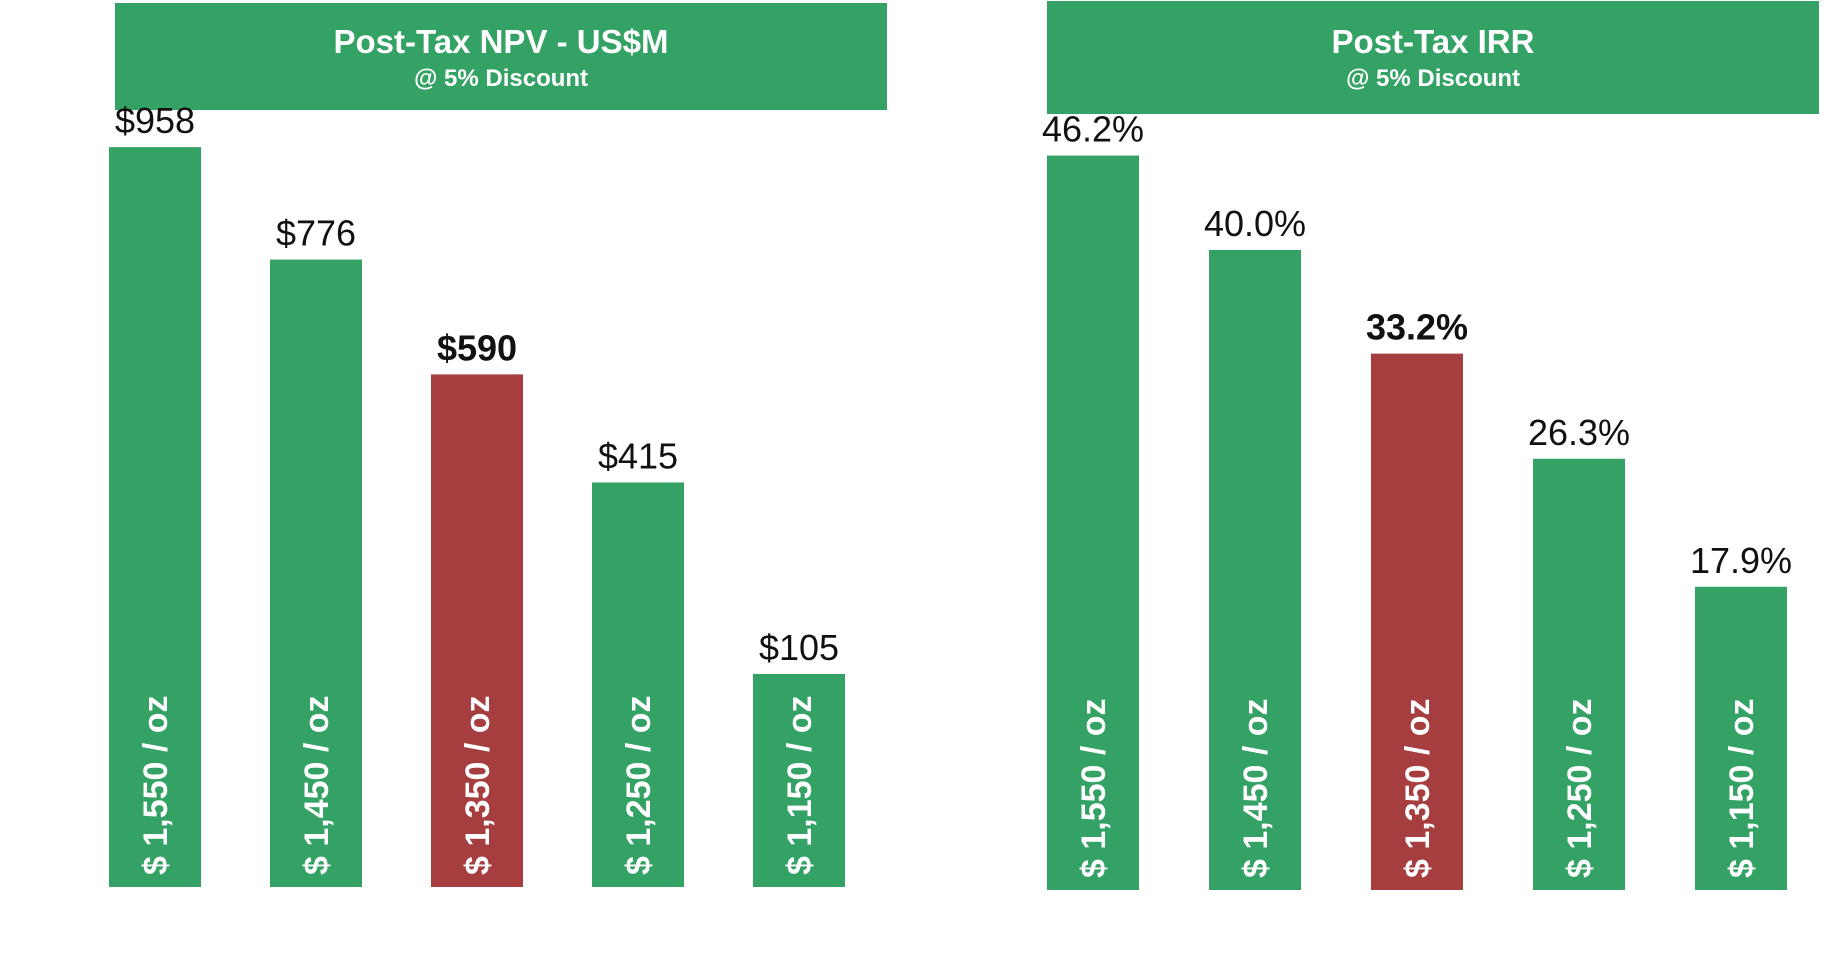  Describe the element at coordinates (1741, 560) in the screenshot. I see `value-label-4: 17.9%` at that location.